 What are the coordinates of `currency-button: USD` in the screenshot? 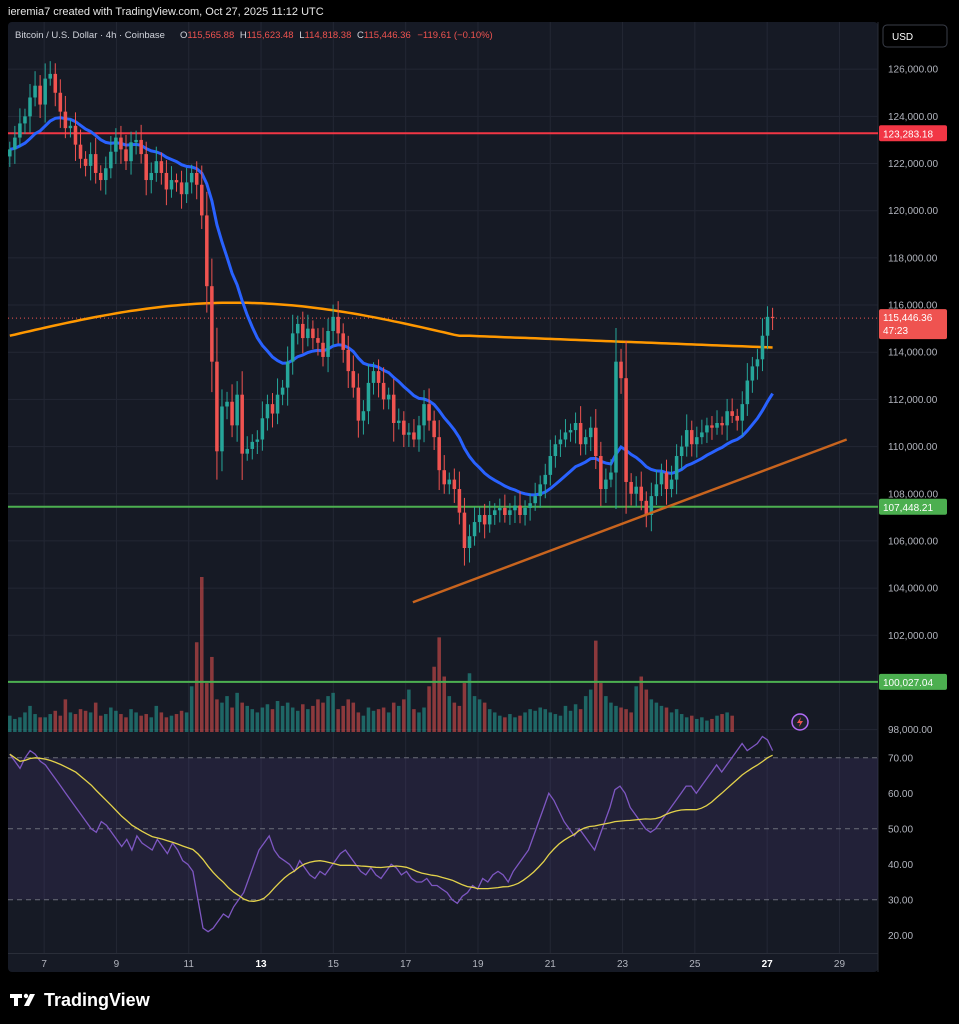 It's located at (915, 36).